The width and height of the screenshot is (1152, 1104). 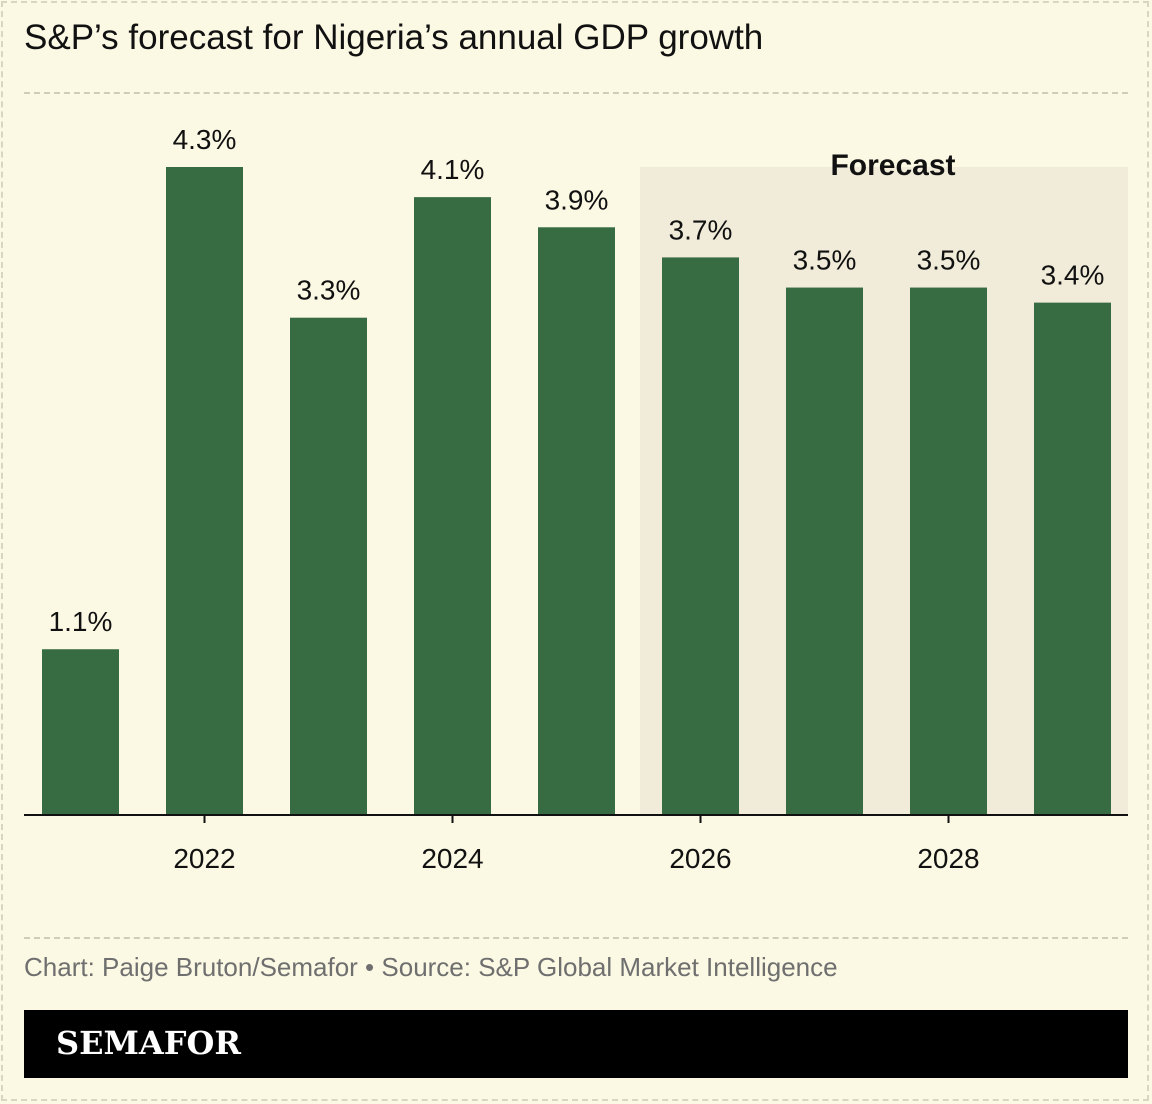 What do you see at coordinates (80, 732) in the screenshot?
I see `bar-2021` at bounding box center [80, 732].